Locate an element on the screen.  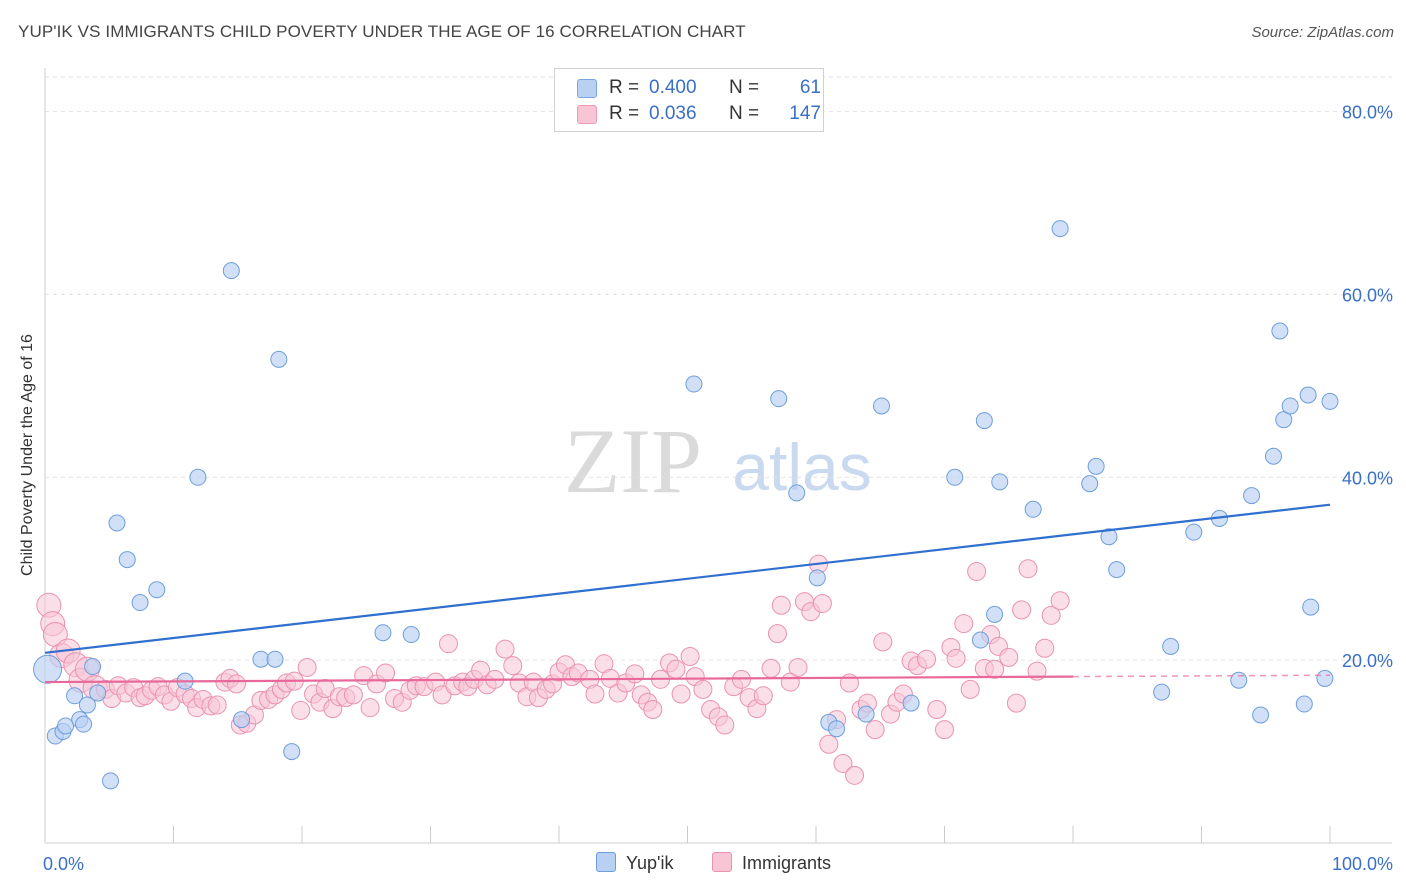
legend-n-value: 147 is located at coordinates (805, 113).